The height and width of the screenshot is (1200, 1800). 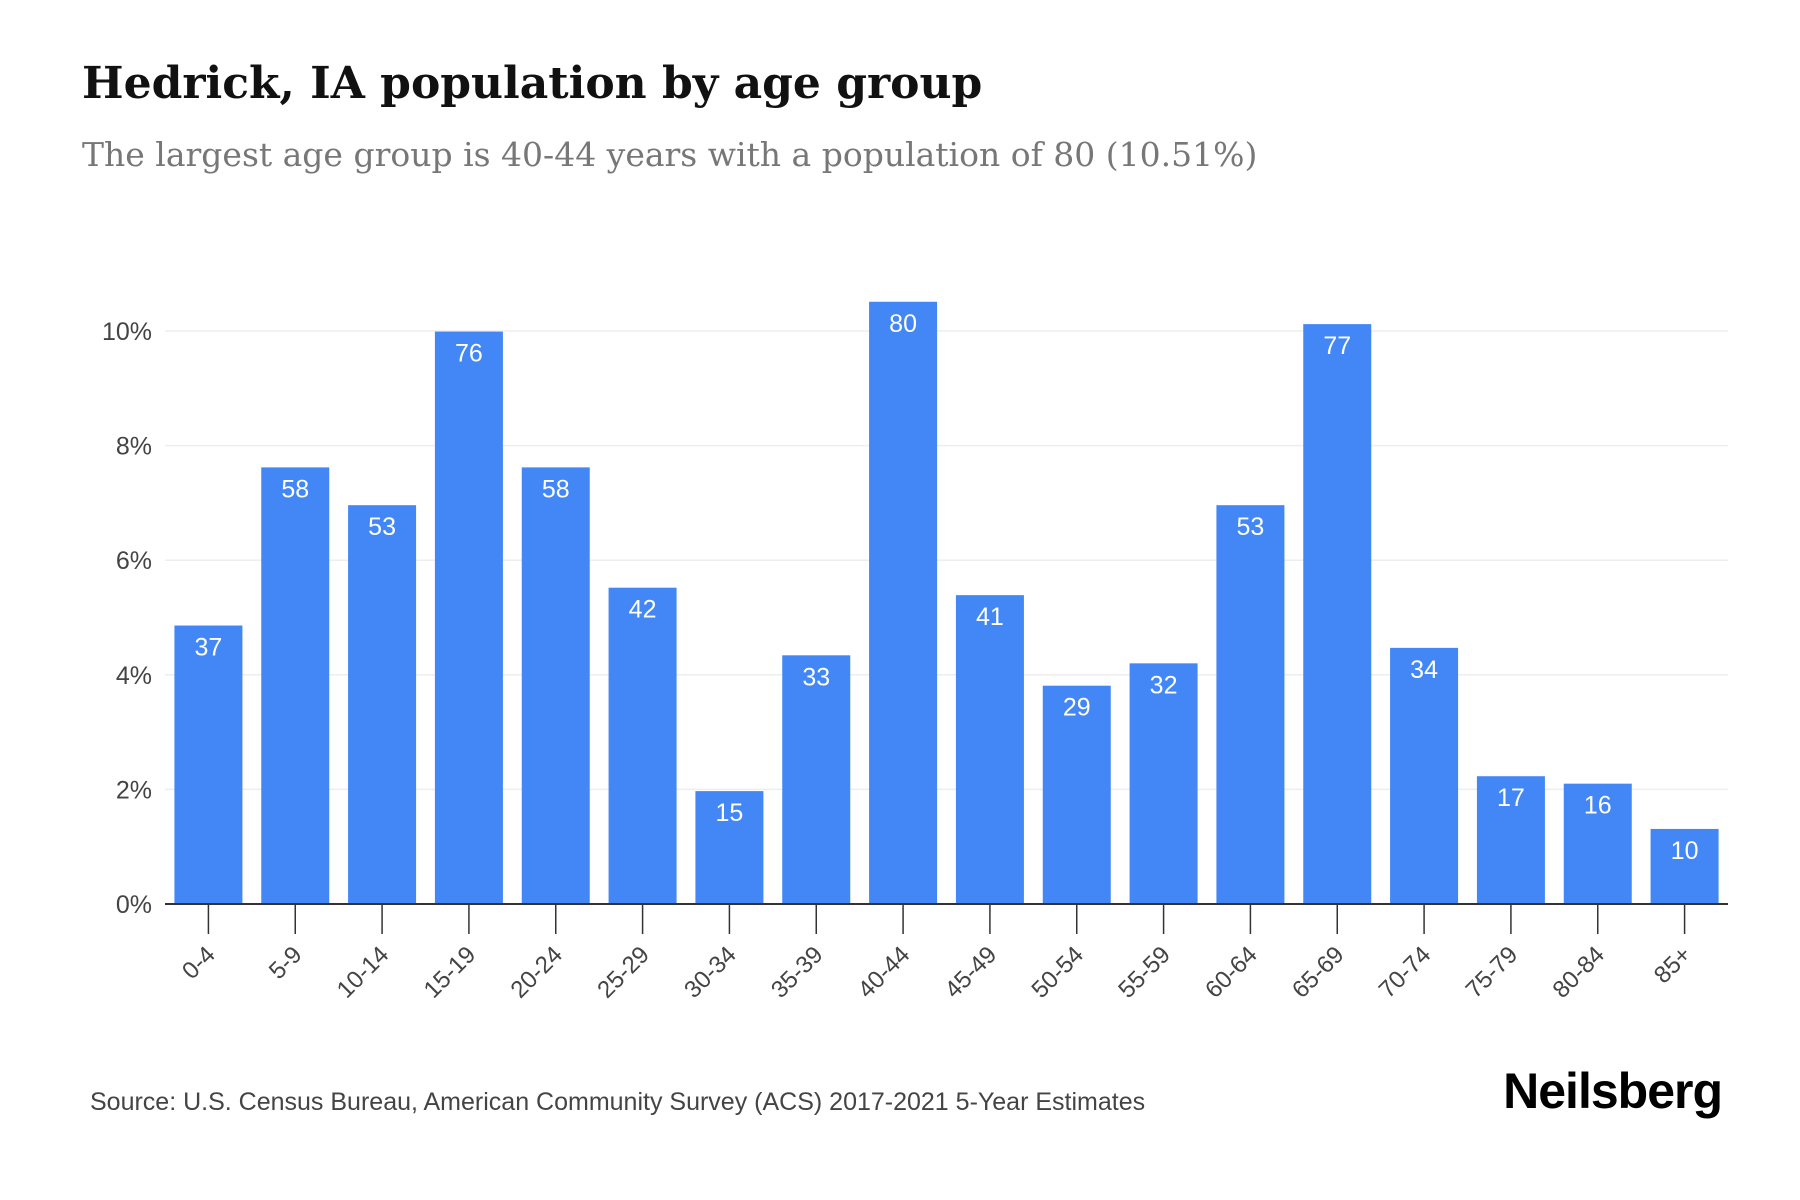 I want to click on x-tick-label: 15-19, so click(x=450, y=972).